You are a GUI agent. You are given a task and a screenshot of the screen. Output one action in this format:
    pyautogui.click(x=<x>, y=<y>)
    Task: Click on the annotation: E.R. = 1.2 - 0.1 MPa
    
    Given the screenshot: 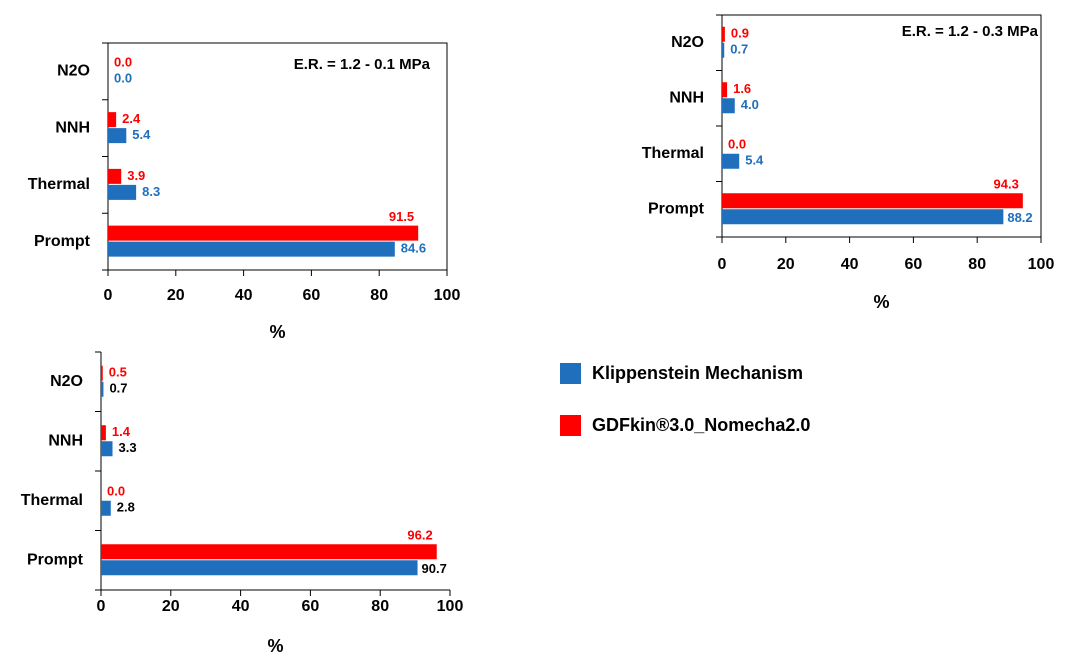 What is the action you would take?
    pyautogui.click(x=362, y=64)
    